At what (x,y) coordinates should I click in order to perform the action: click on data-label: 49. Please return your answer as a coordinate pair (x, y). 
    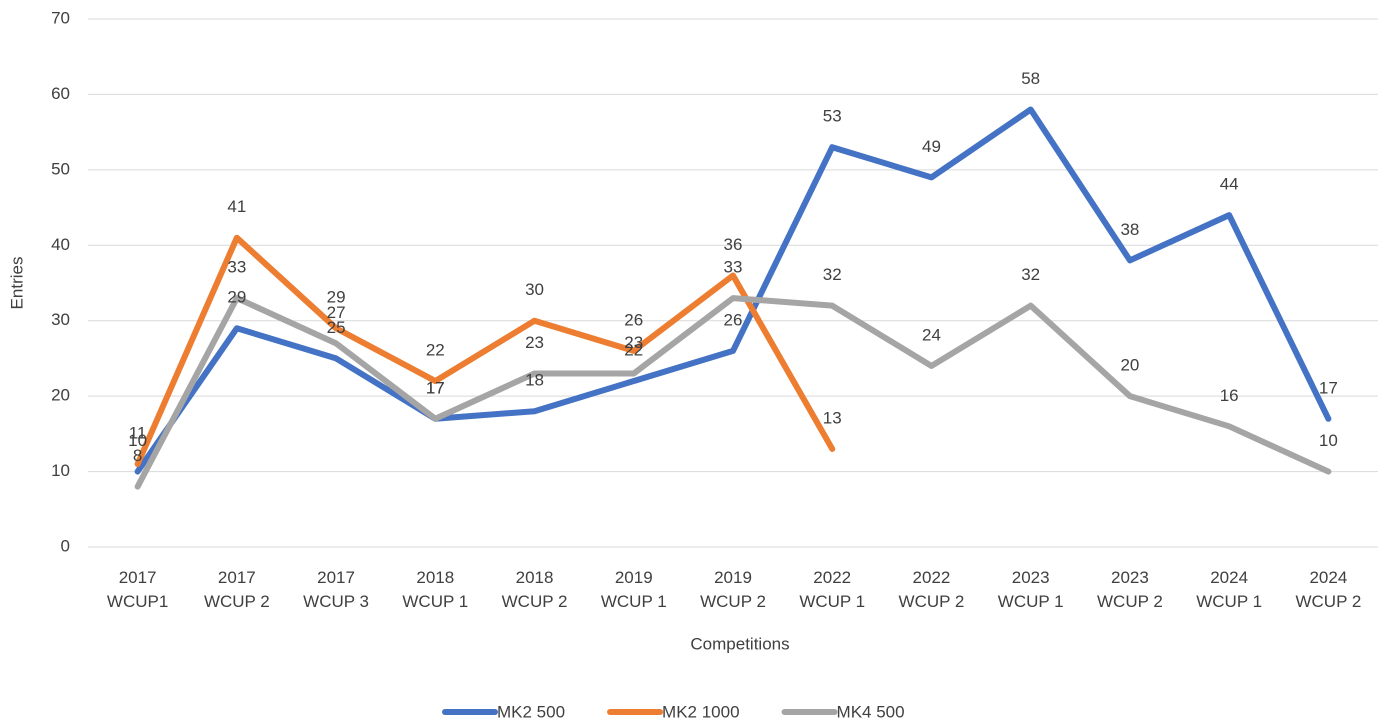
    Looking at the image, I should click on (931, 146).